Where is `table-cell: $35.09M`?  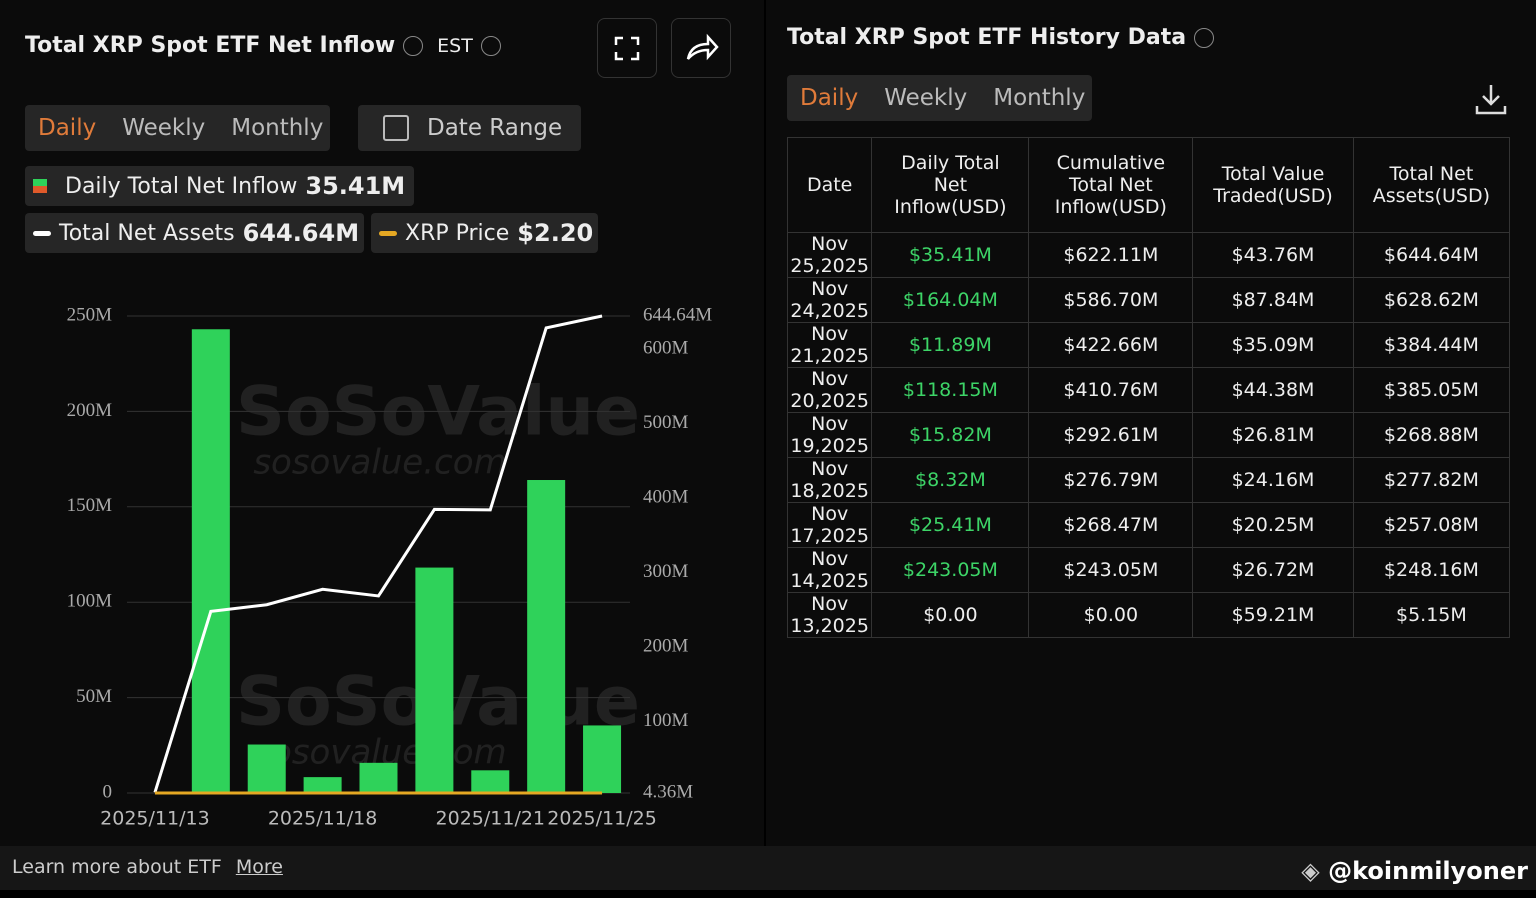 table-cell: $35.09M is located at coordinates (1273, 345).